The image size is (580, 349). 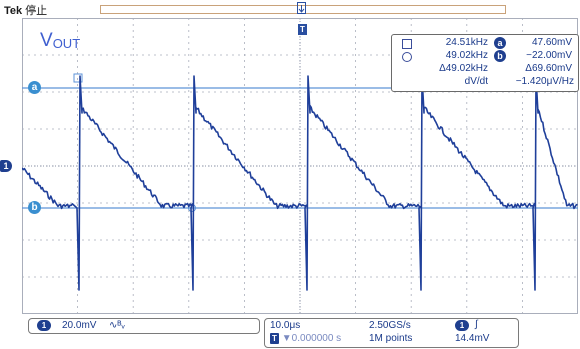 I want to click on cursor-b-badge-icon: b, so click(x=500, y=56).